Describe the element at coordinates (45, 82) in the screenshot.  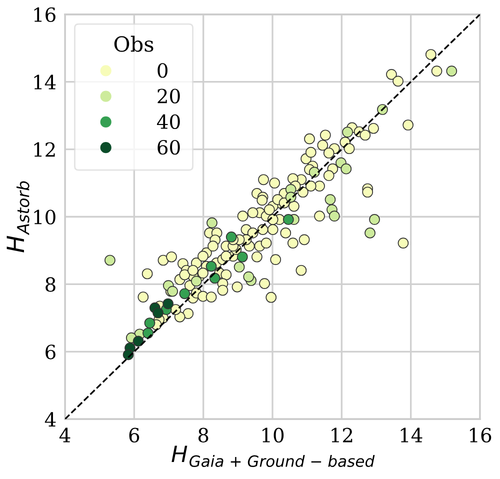
I see `y-tick-label: 14` at that location.